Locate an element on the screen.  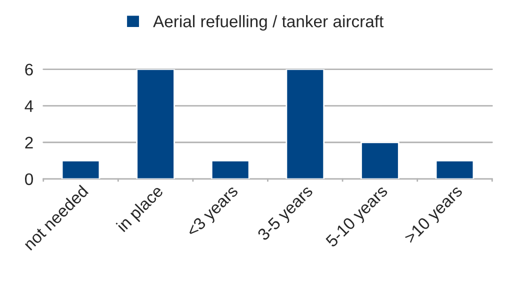
y-tick-label: 4 is located at coordinates (29, 106).